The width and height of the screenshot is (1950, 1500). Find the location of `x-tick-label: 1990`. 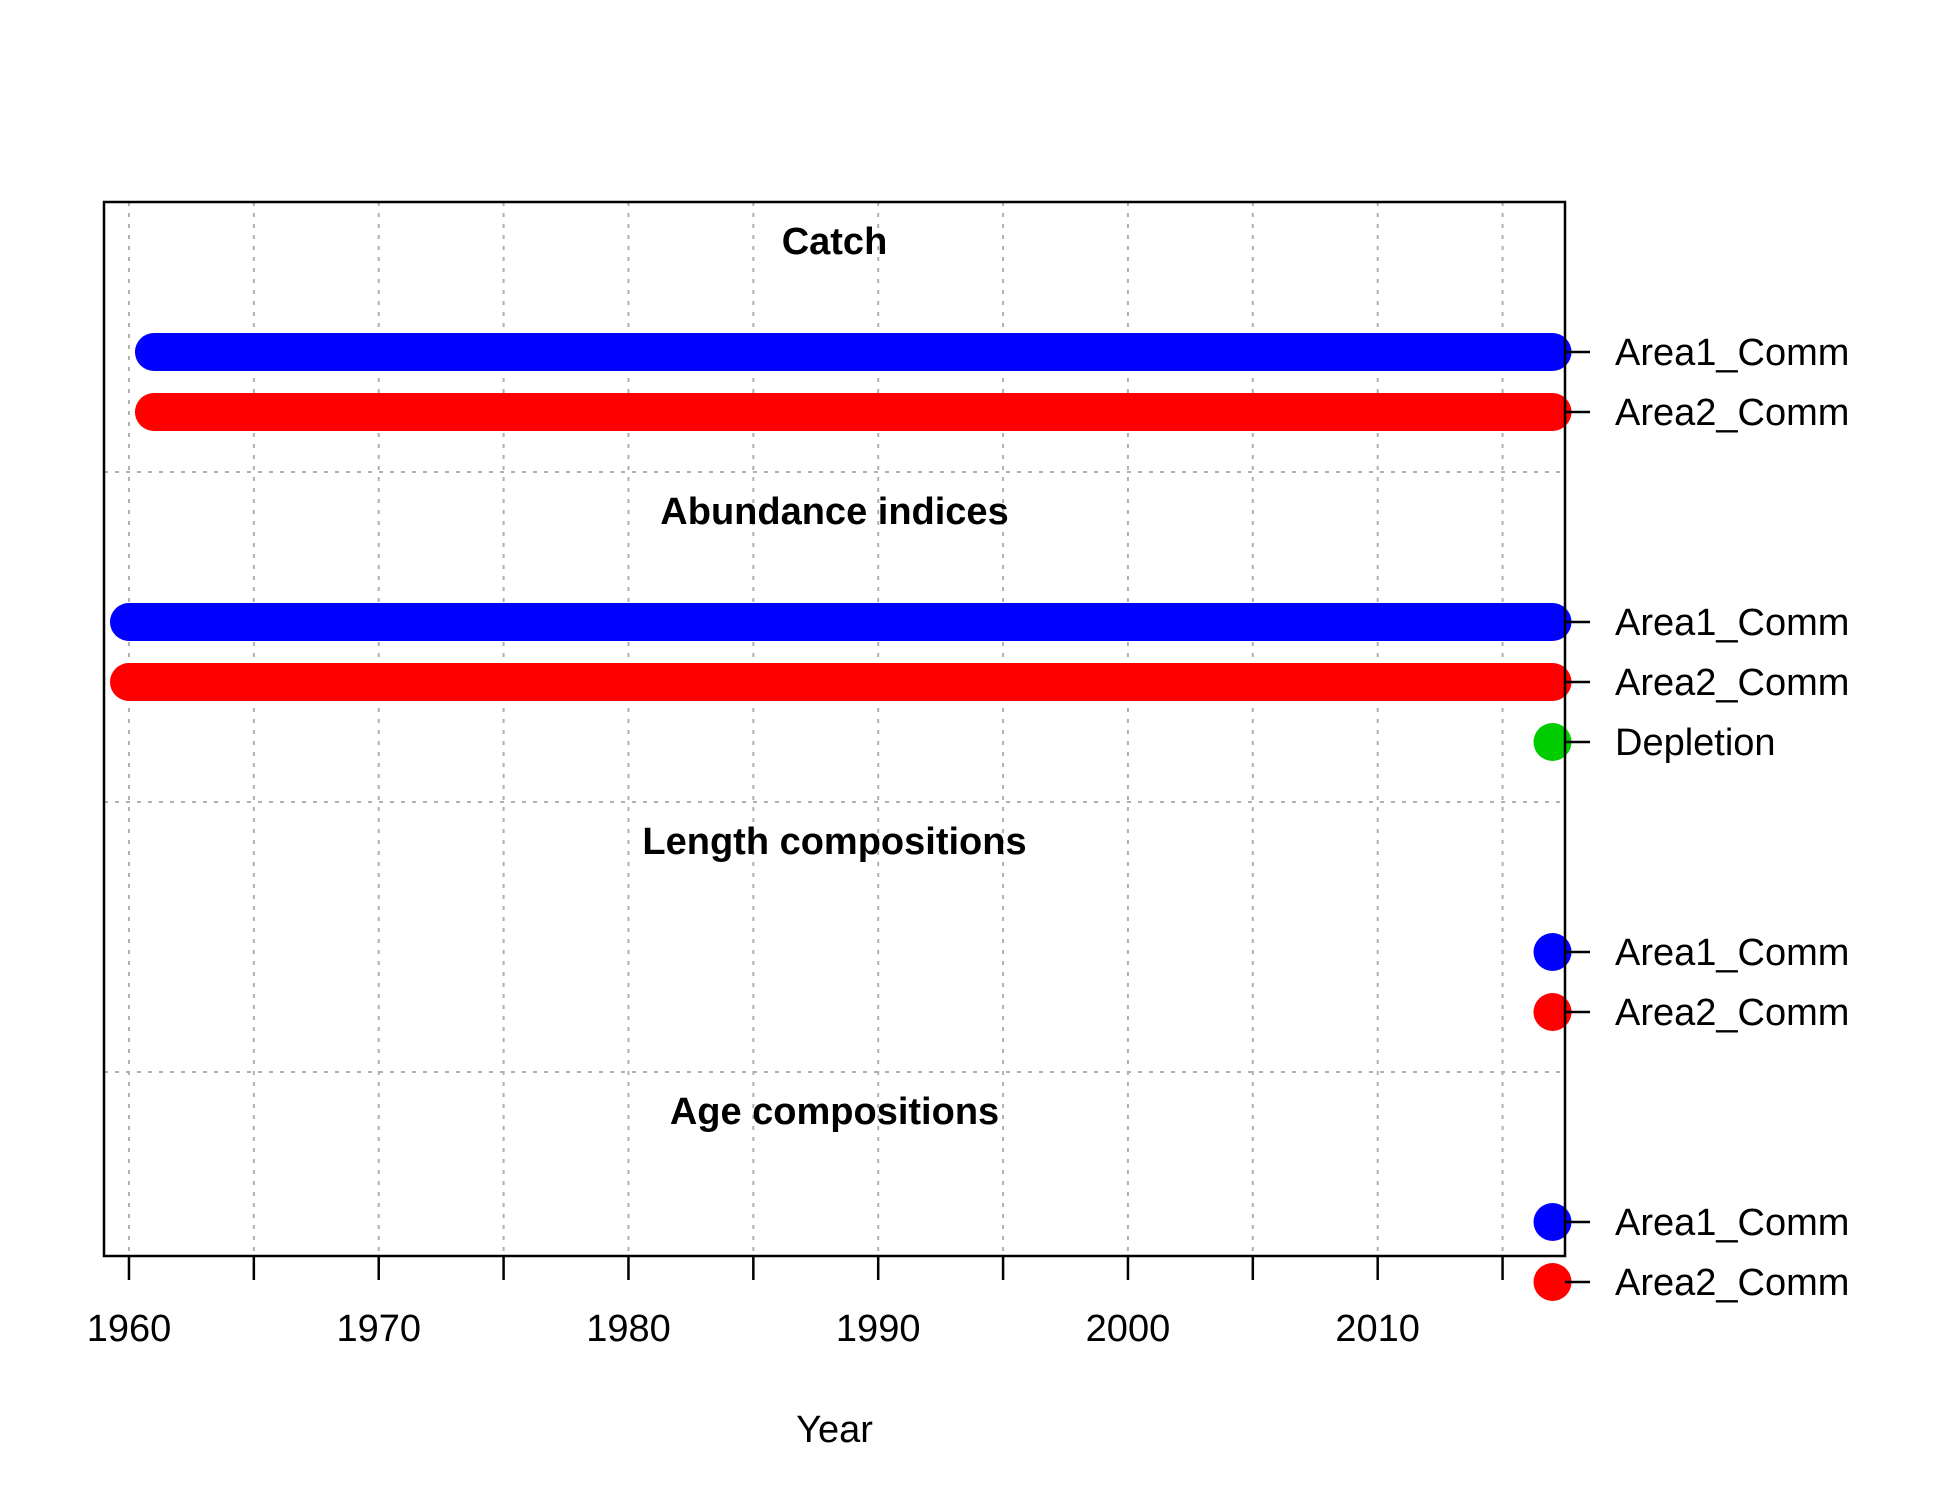

x-tick-label: 1990 is located at coordinates (878, 1329).